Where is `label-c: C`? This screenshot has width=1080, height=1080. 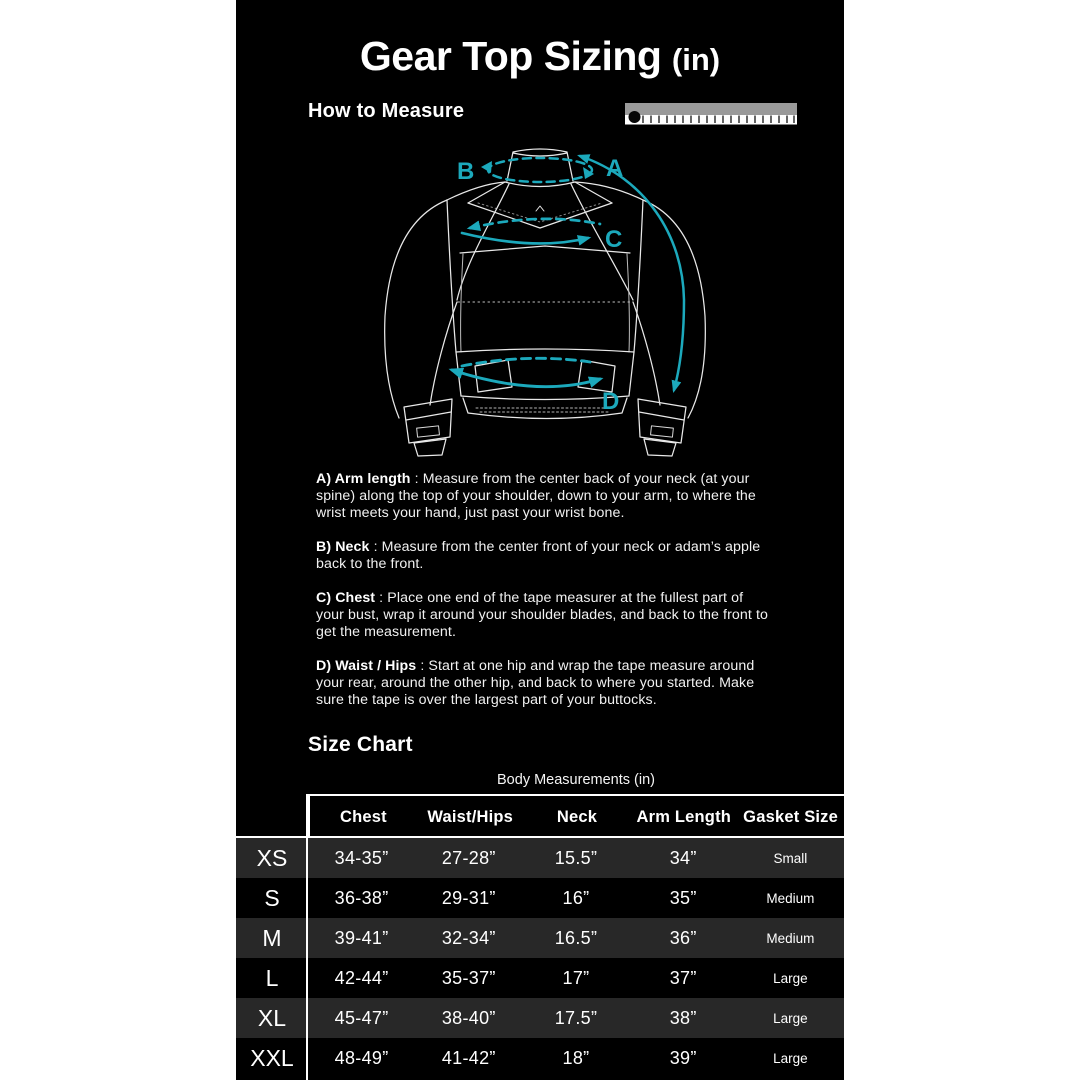 label-c: C is located at coordinates (613, 239).